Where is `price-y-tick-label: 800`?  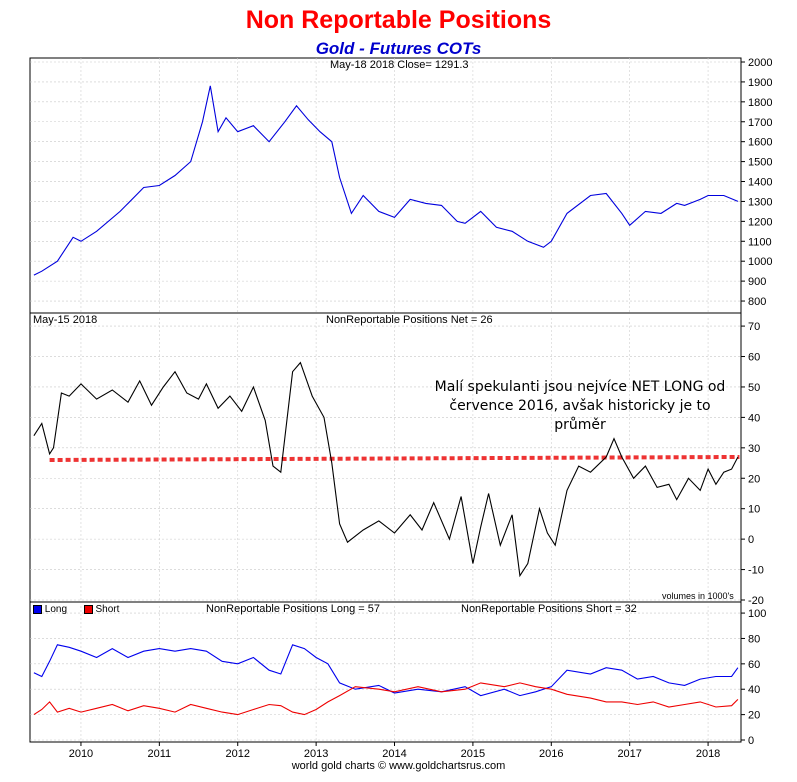
price-y-tick-label: 800 is located at coordinates (757, 302).